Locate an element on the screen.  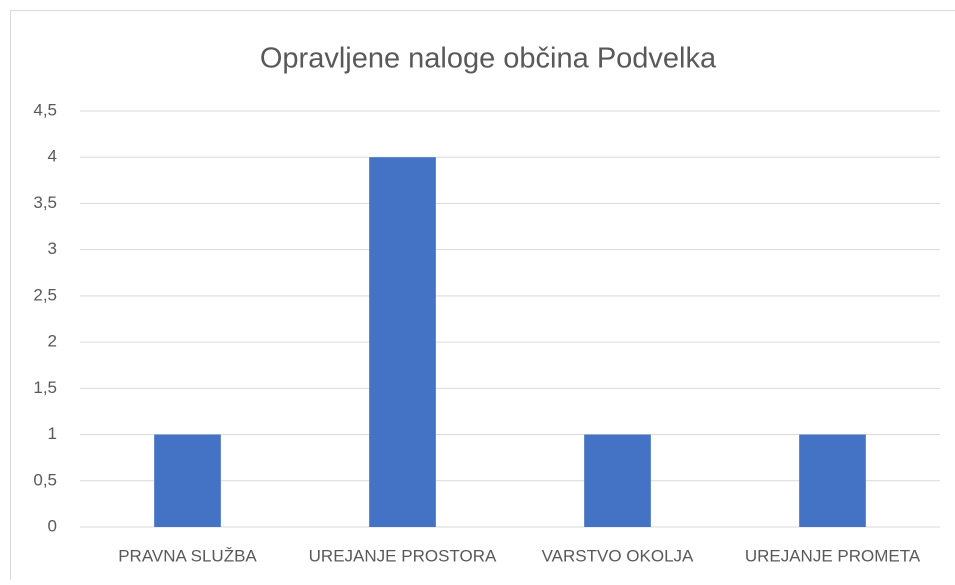
y-tick-label: 3,5 is located at coordinates (45, 202).